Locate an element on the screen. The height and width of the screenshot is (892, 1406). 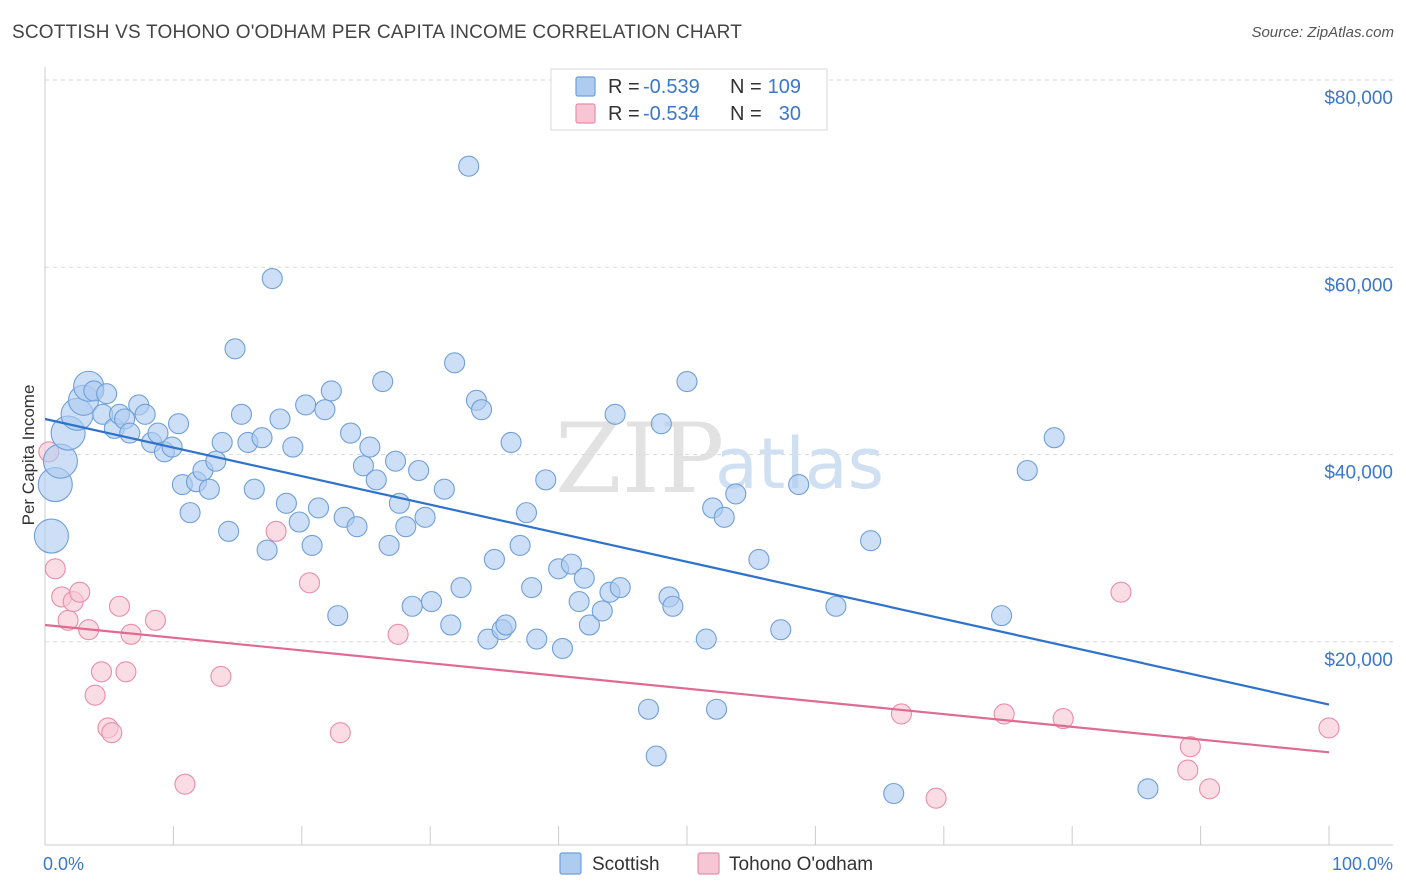
y-tick-label-20000: $20,000 is located at coordinates (1358, 660).